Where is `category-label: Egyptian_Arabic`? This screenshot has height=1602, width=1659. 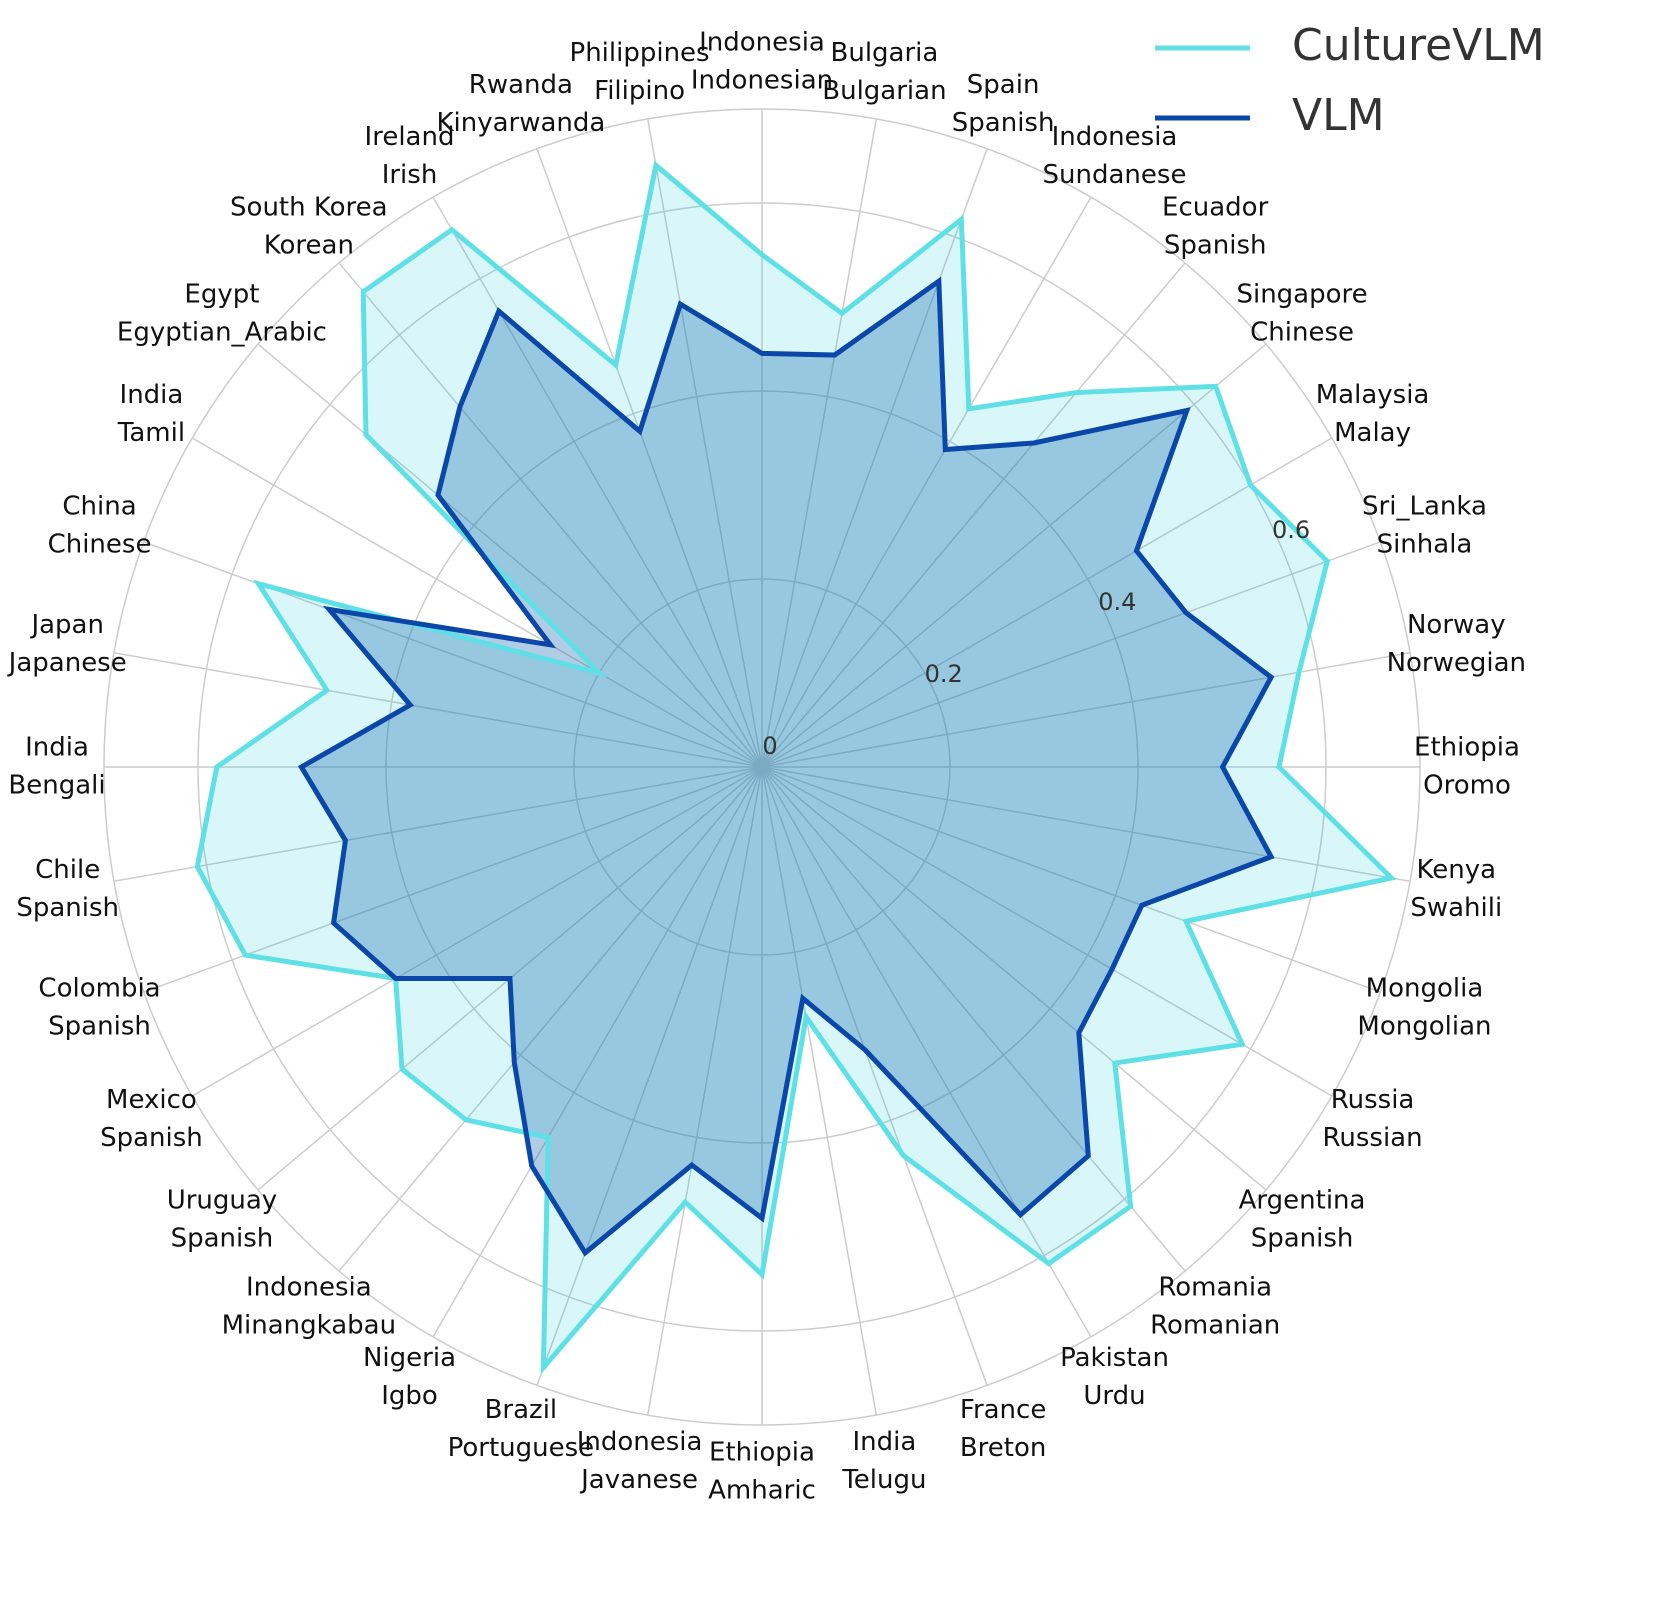 category-label: Egyptian_Arabic is located at coordinates (222, 332).